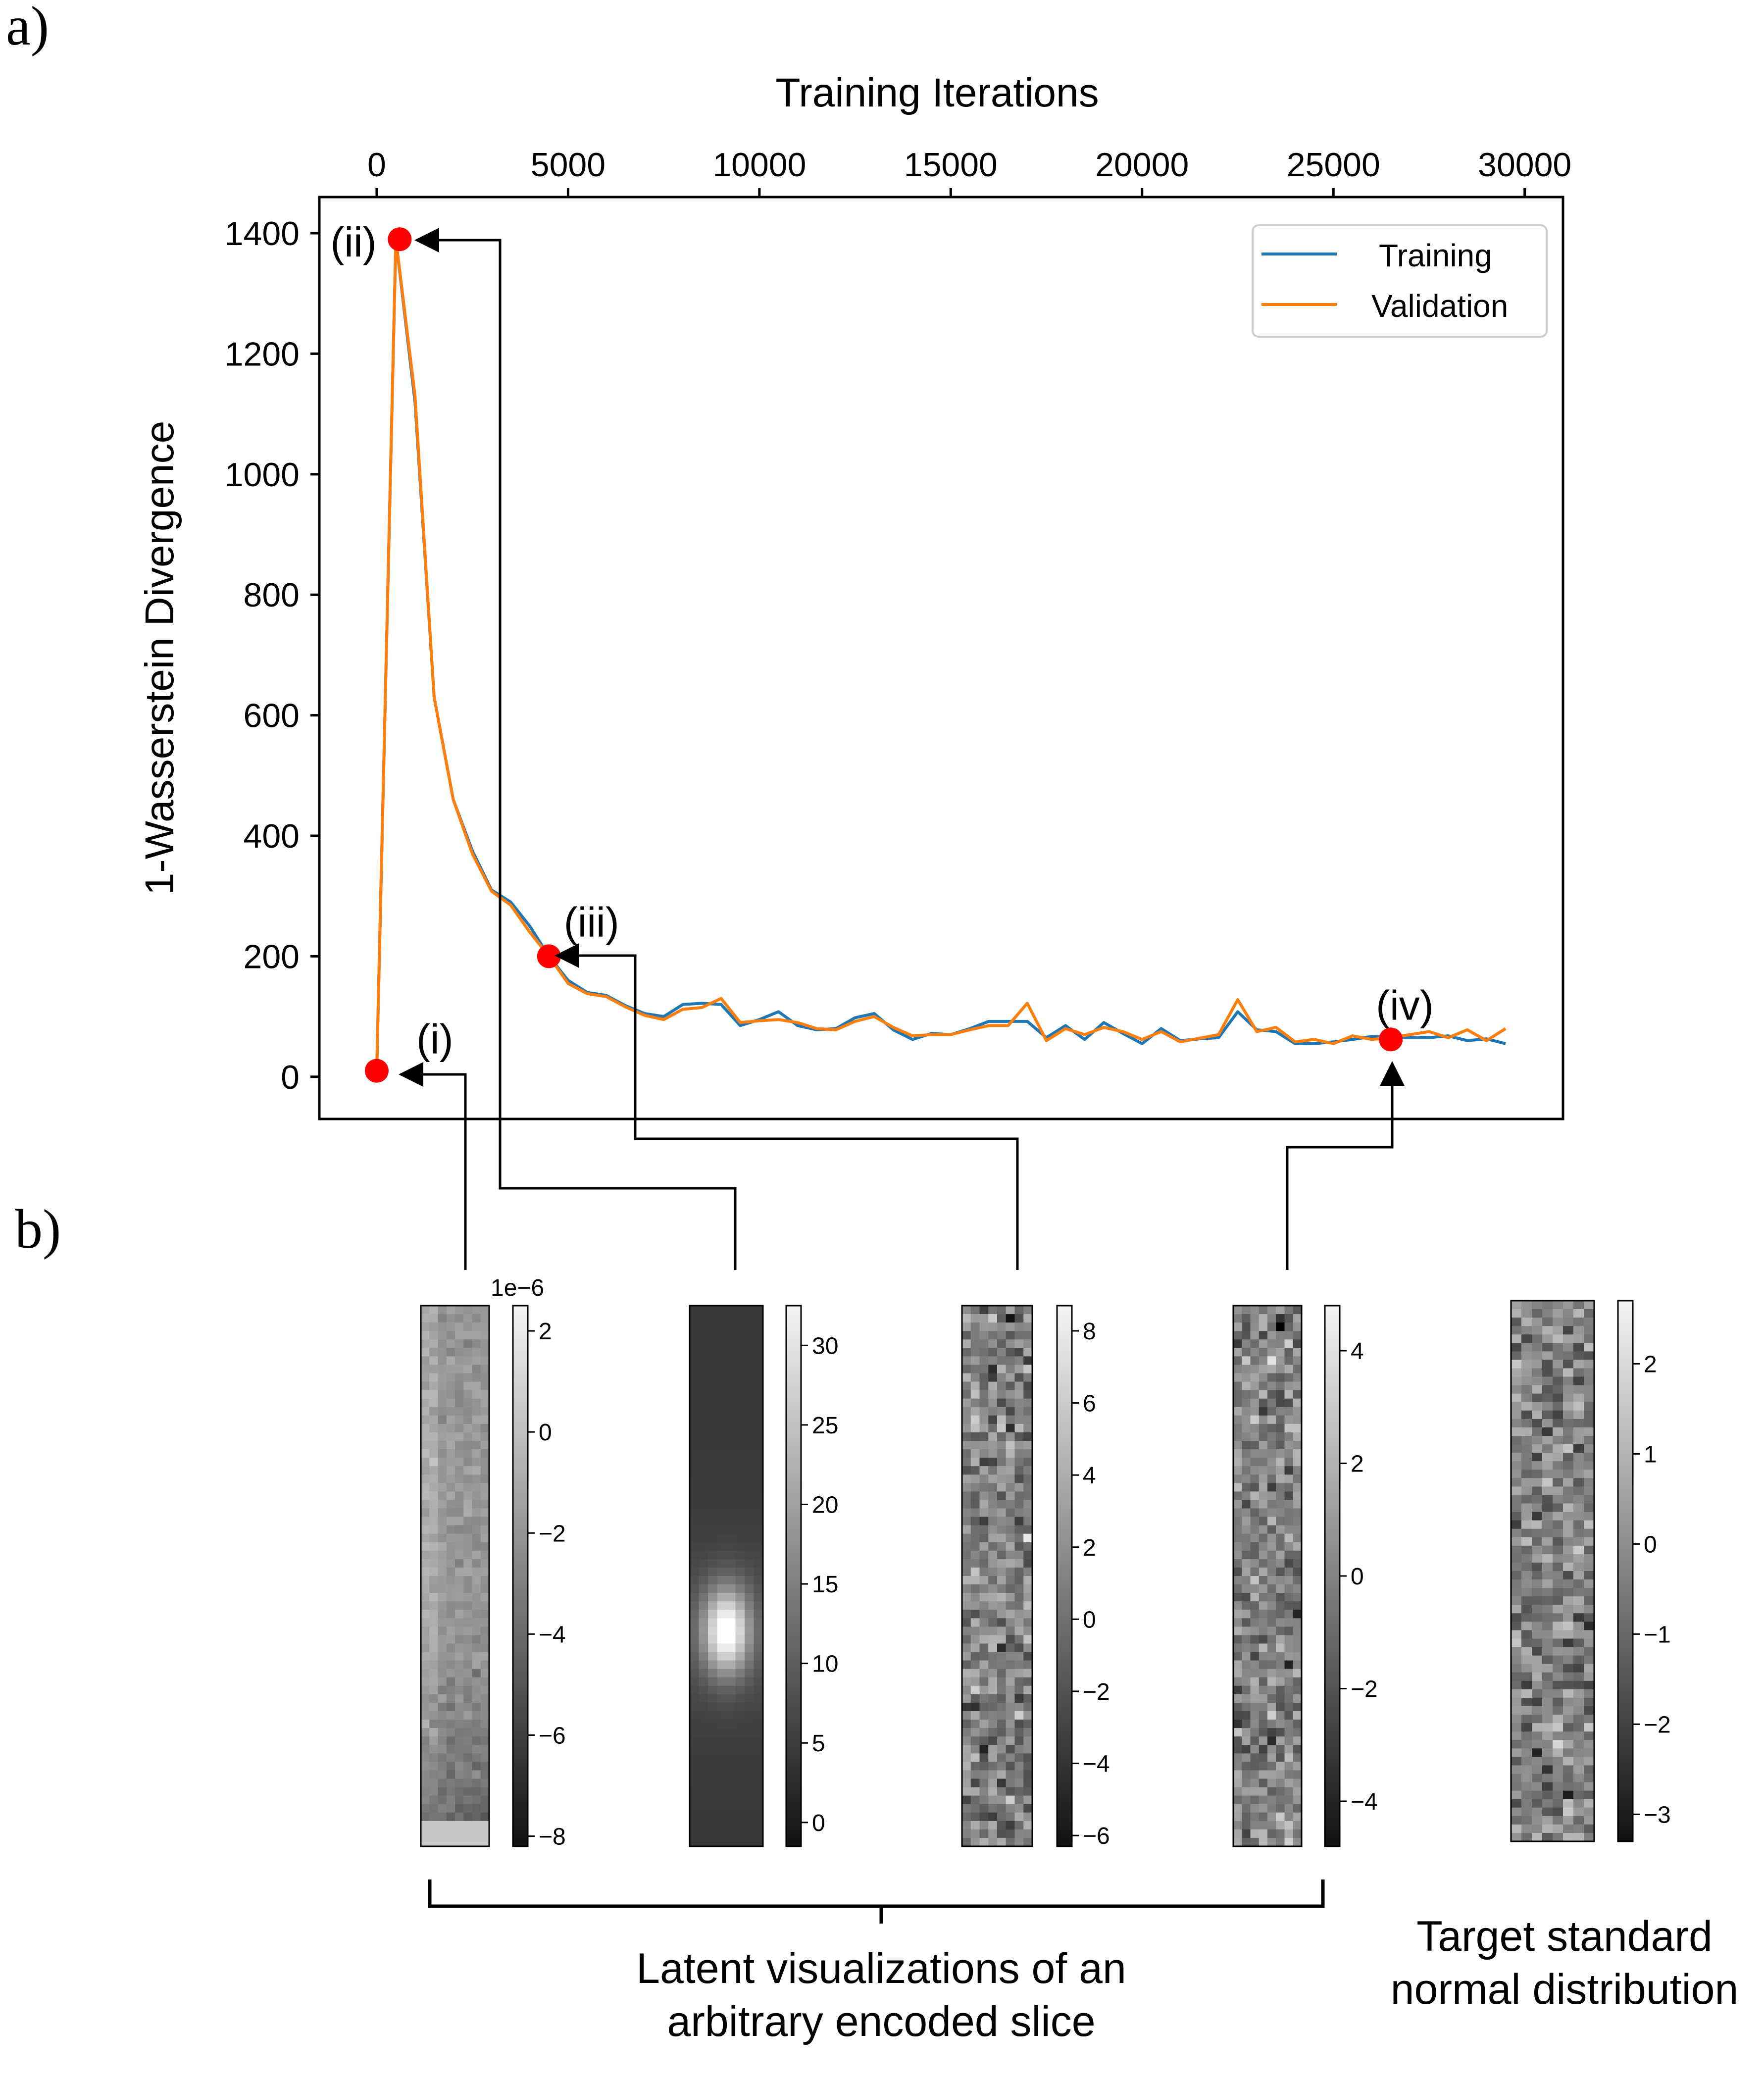  Describe the element at coordinates (552, 1534) in the screenshot. I see `colorbar-tick-label-1-2: −2` at that location.